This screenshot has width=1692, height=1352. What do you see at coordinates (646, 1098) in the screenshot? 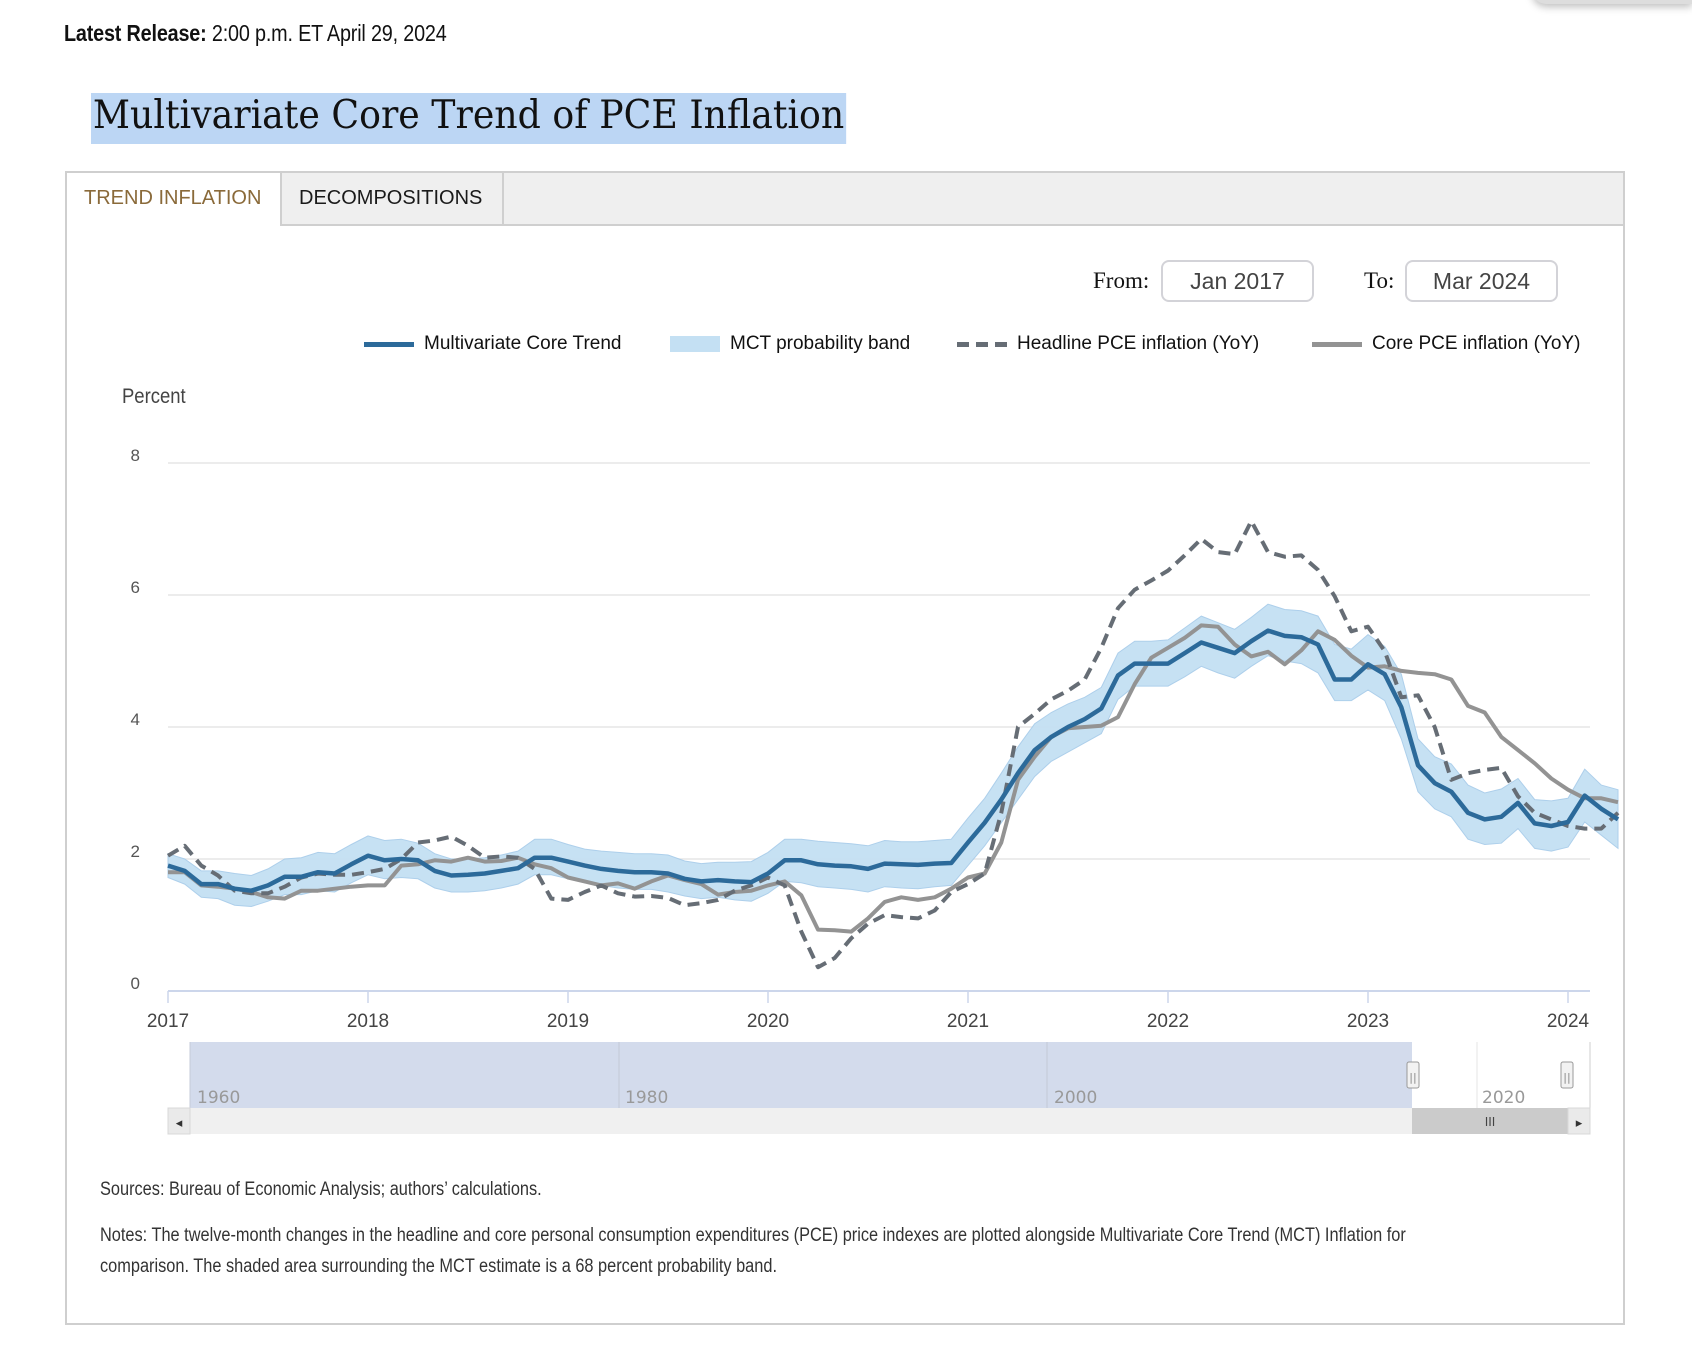
I see `navigator-label: 1980` at bounding box center [646, 1098].